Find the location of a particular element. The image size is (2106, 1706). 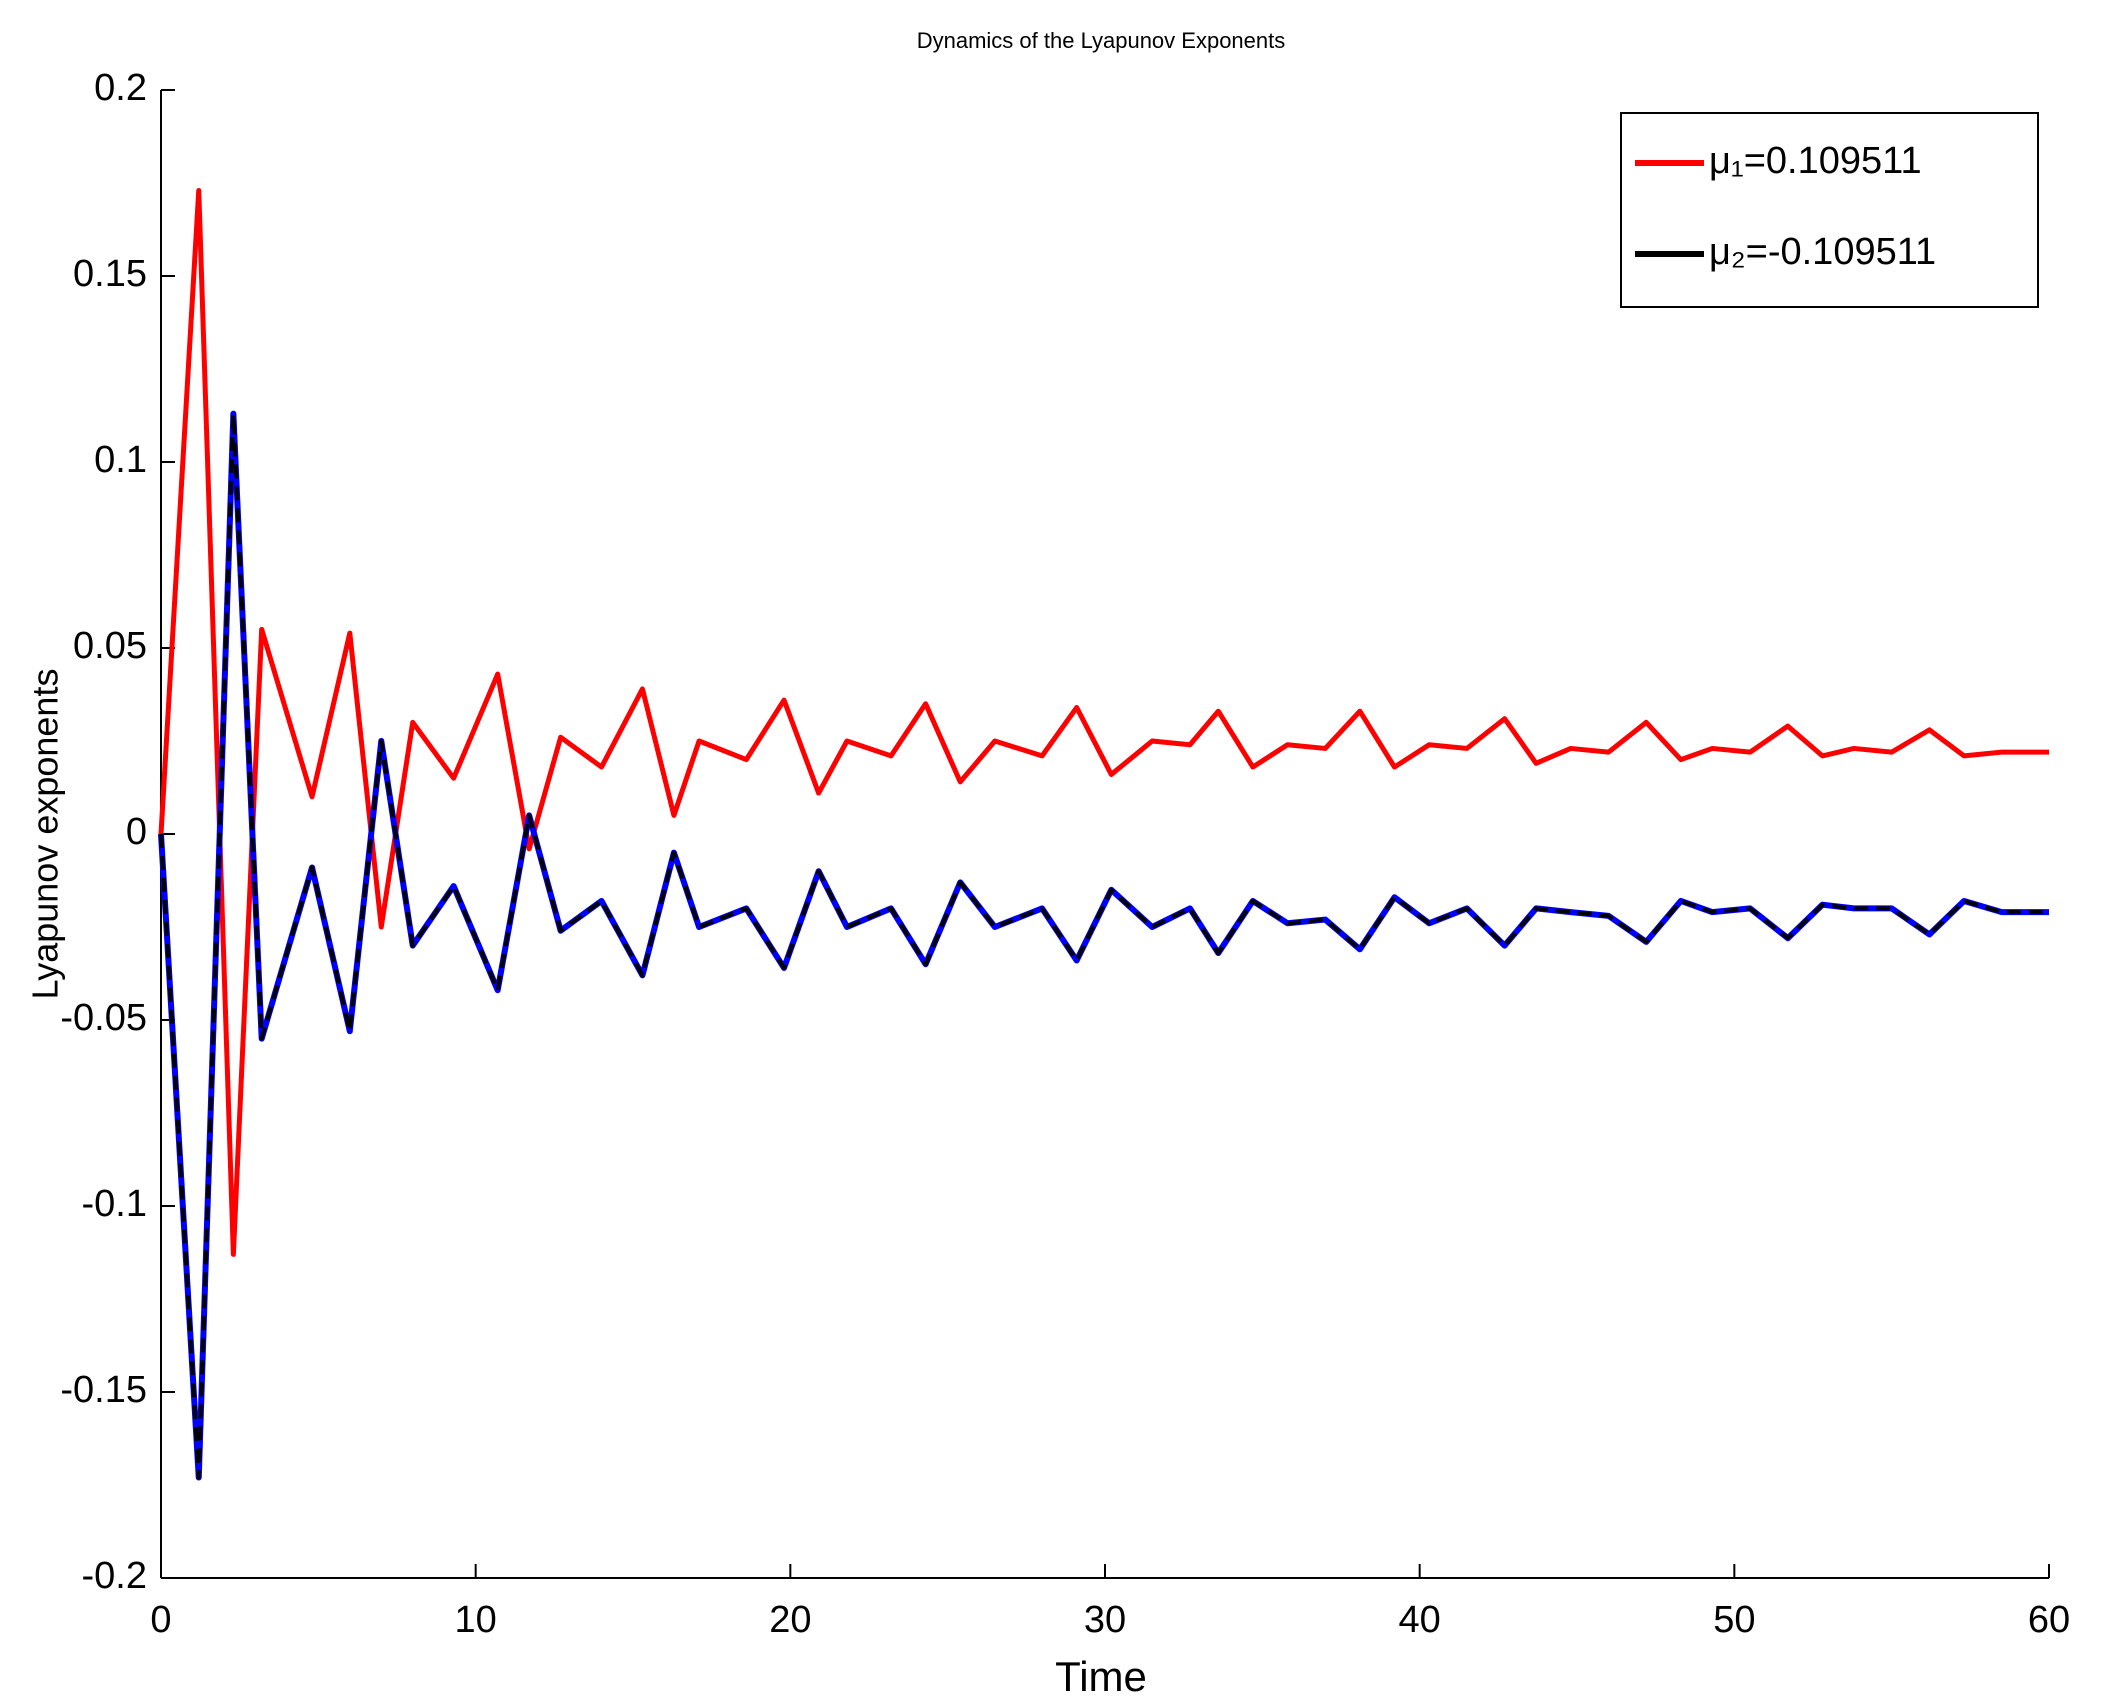

x-tick-label: 0 is located at coordinates (160, 1620).